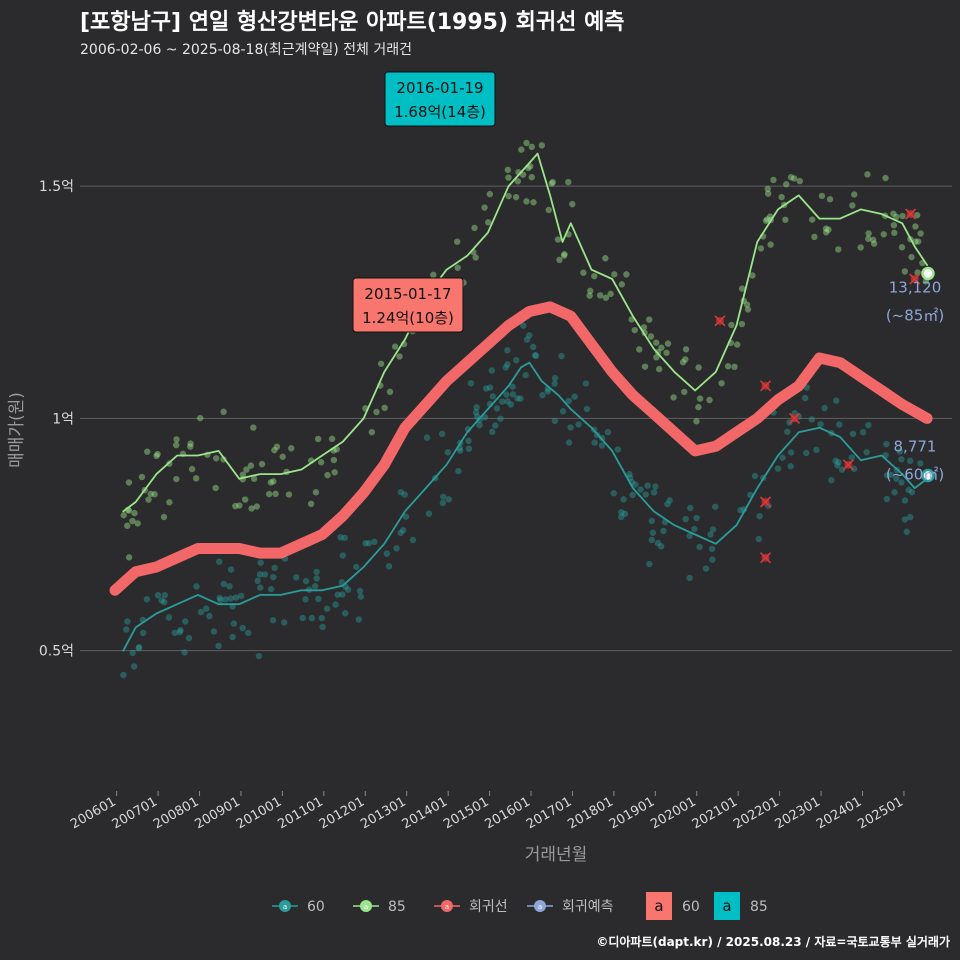  Describe the element at coordinates (300, 813) in the screenshot. I see `x-tick-label: 201101` at that location.